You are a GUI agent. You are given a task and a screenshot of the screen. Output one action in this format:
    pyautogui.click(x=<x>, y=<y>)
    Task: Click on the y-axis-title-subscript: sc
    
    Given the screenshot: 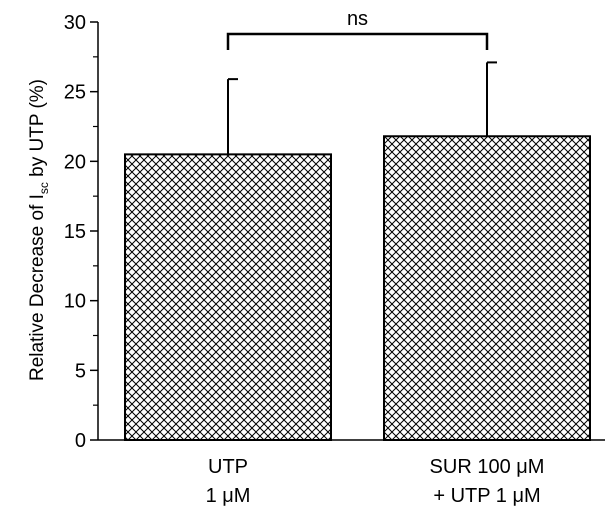 What is the action you would take?
    pyautogui.click(x=44, y=188)
    